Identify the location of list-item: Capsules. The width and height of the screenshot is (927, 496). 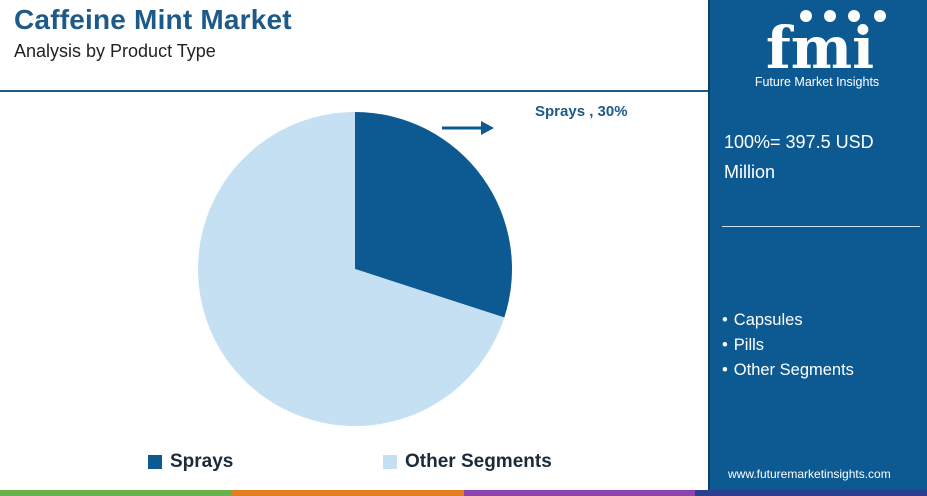
(788, 320).